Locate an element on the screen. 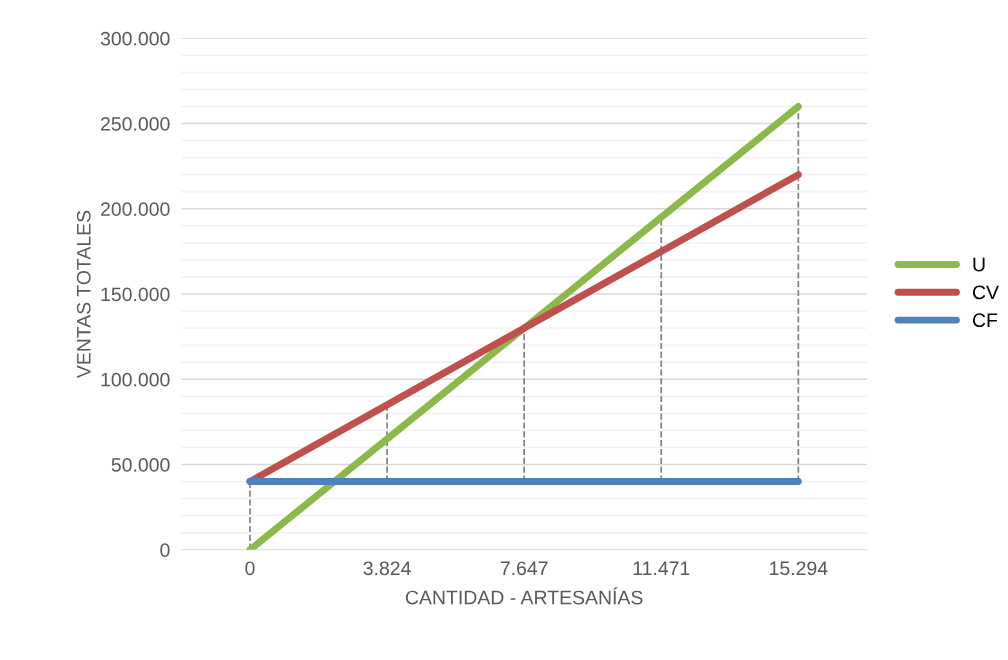  x-tick-label: 0 is located at coordinates (250, 568).